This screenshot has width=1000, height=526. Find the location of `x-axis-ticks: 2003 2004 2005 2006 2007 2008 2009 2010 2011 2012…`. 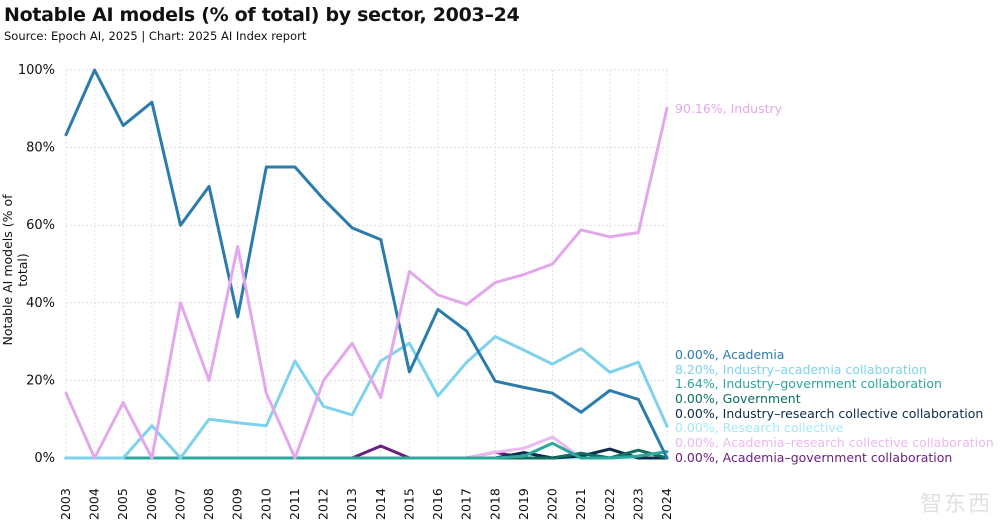

x-axis-ticks: 2003 2004 2005 2006 2007 2008 2009 2010 2011 2012… is located at coordinates (366, 504).